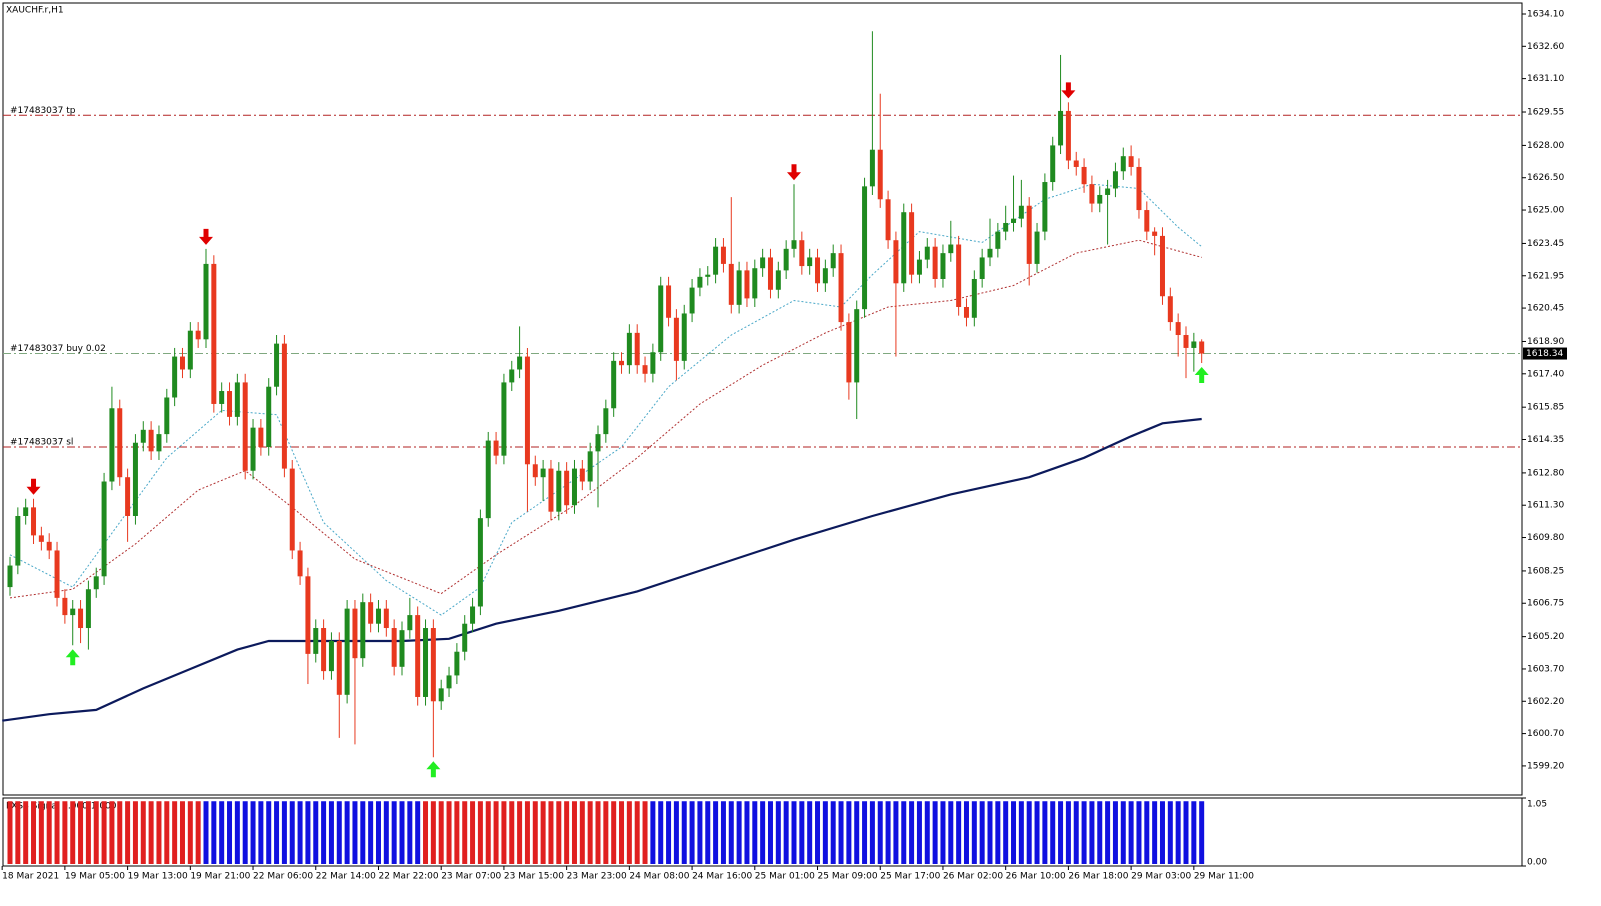 The image size is (1601, 906). I want to click on indicator-title: FXSS Signal 0.000 1.000, so click(61, 807).